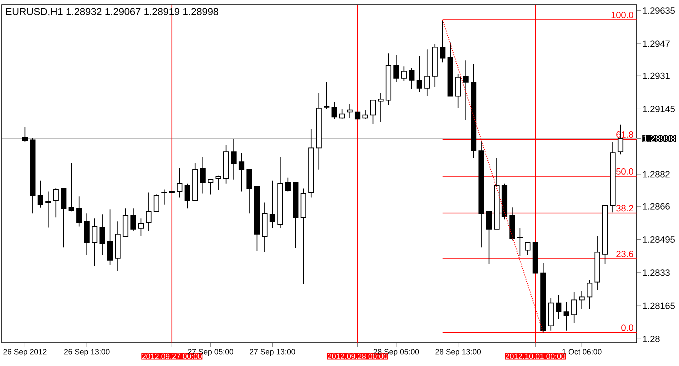 The width and height of the screenshot is (679, 366). Describe the element at coordinates (625, 208) in the screenshot. I see `annotation: 38.2` at that location.